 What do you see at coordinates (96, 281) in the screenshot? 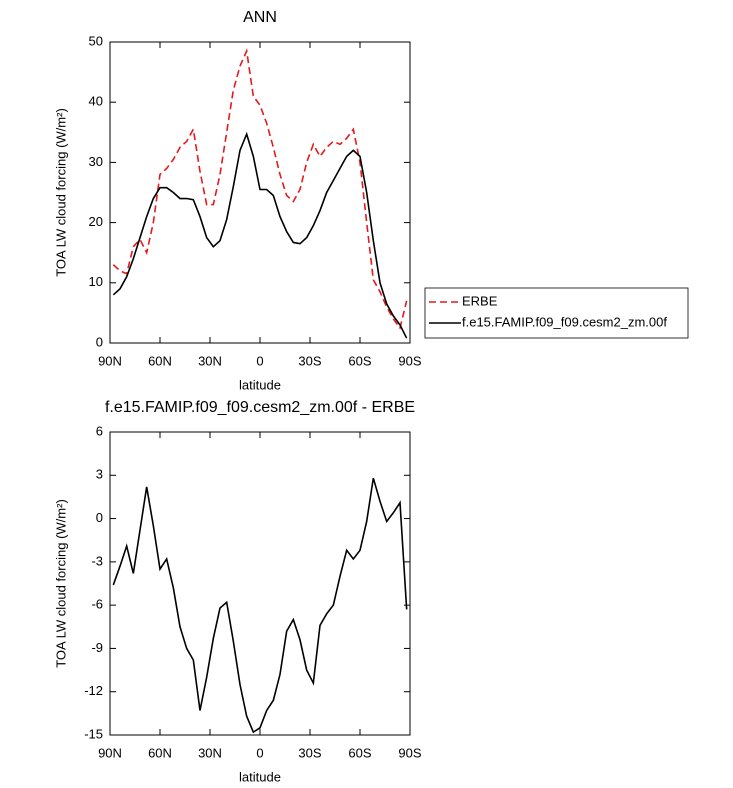
I see `y-tick-label: 10` at bounding box center [96, 281].